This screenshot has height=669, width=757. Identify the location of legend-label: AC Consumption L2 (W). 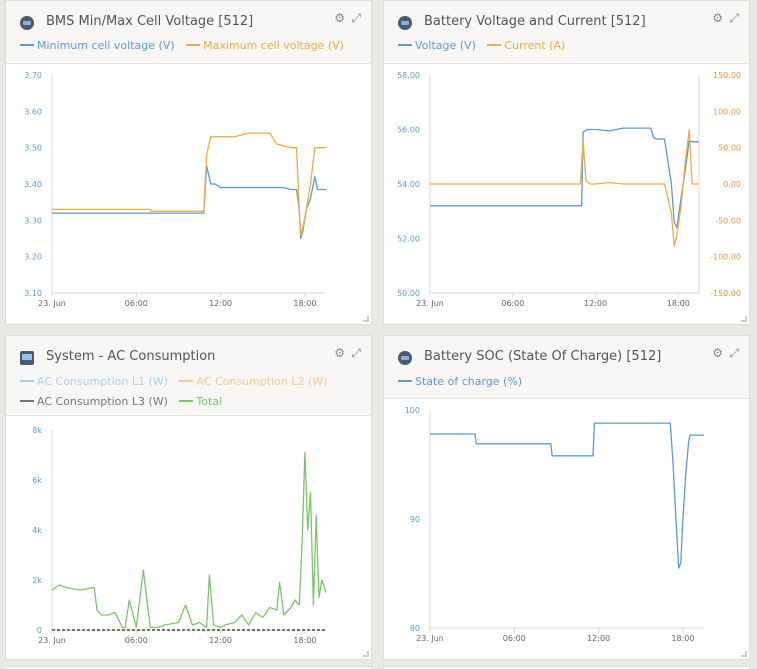
(262, 381).